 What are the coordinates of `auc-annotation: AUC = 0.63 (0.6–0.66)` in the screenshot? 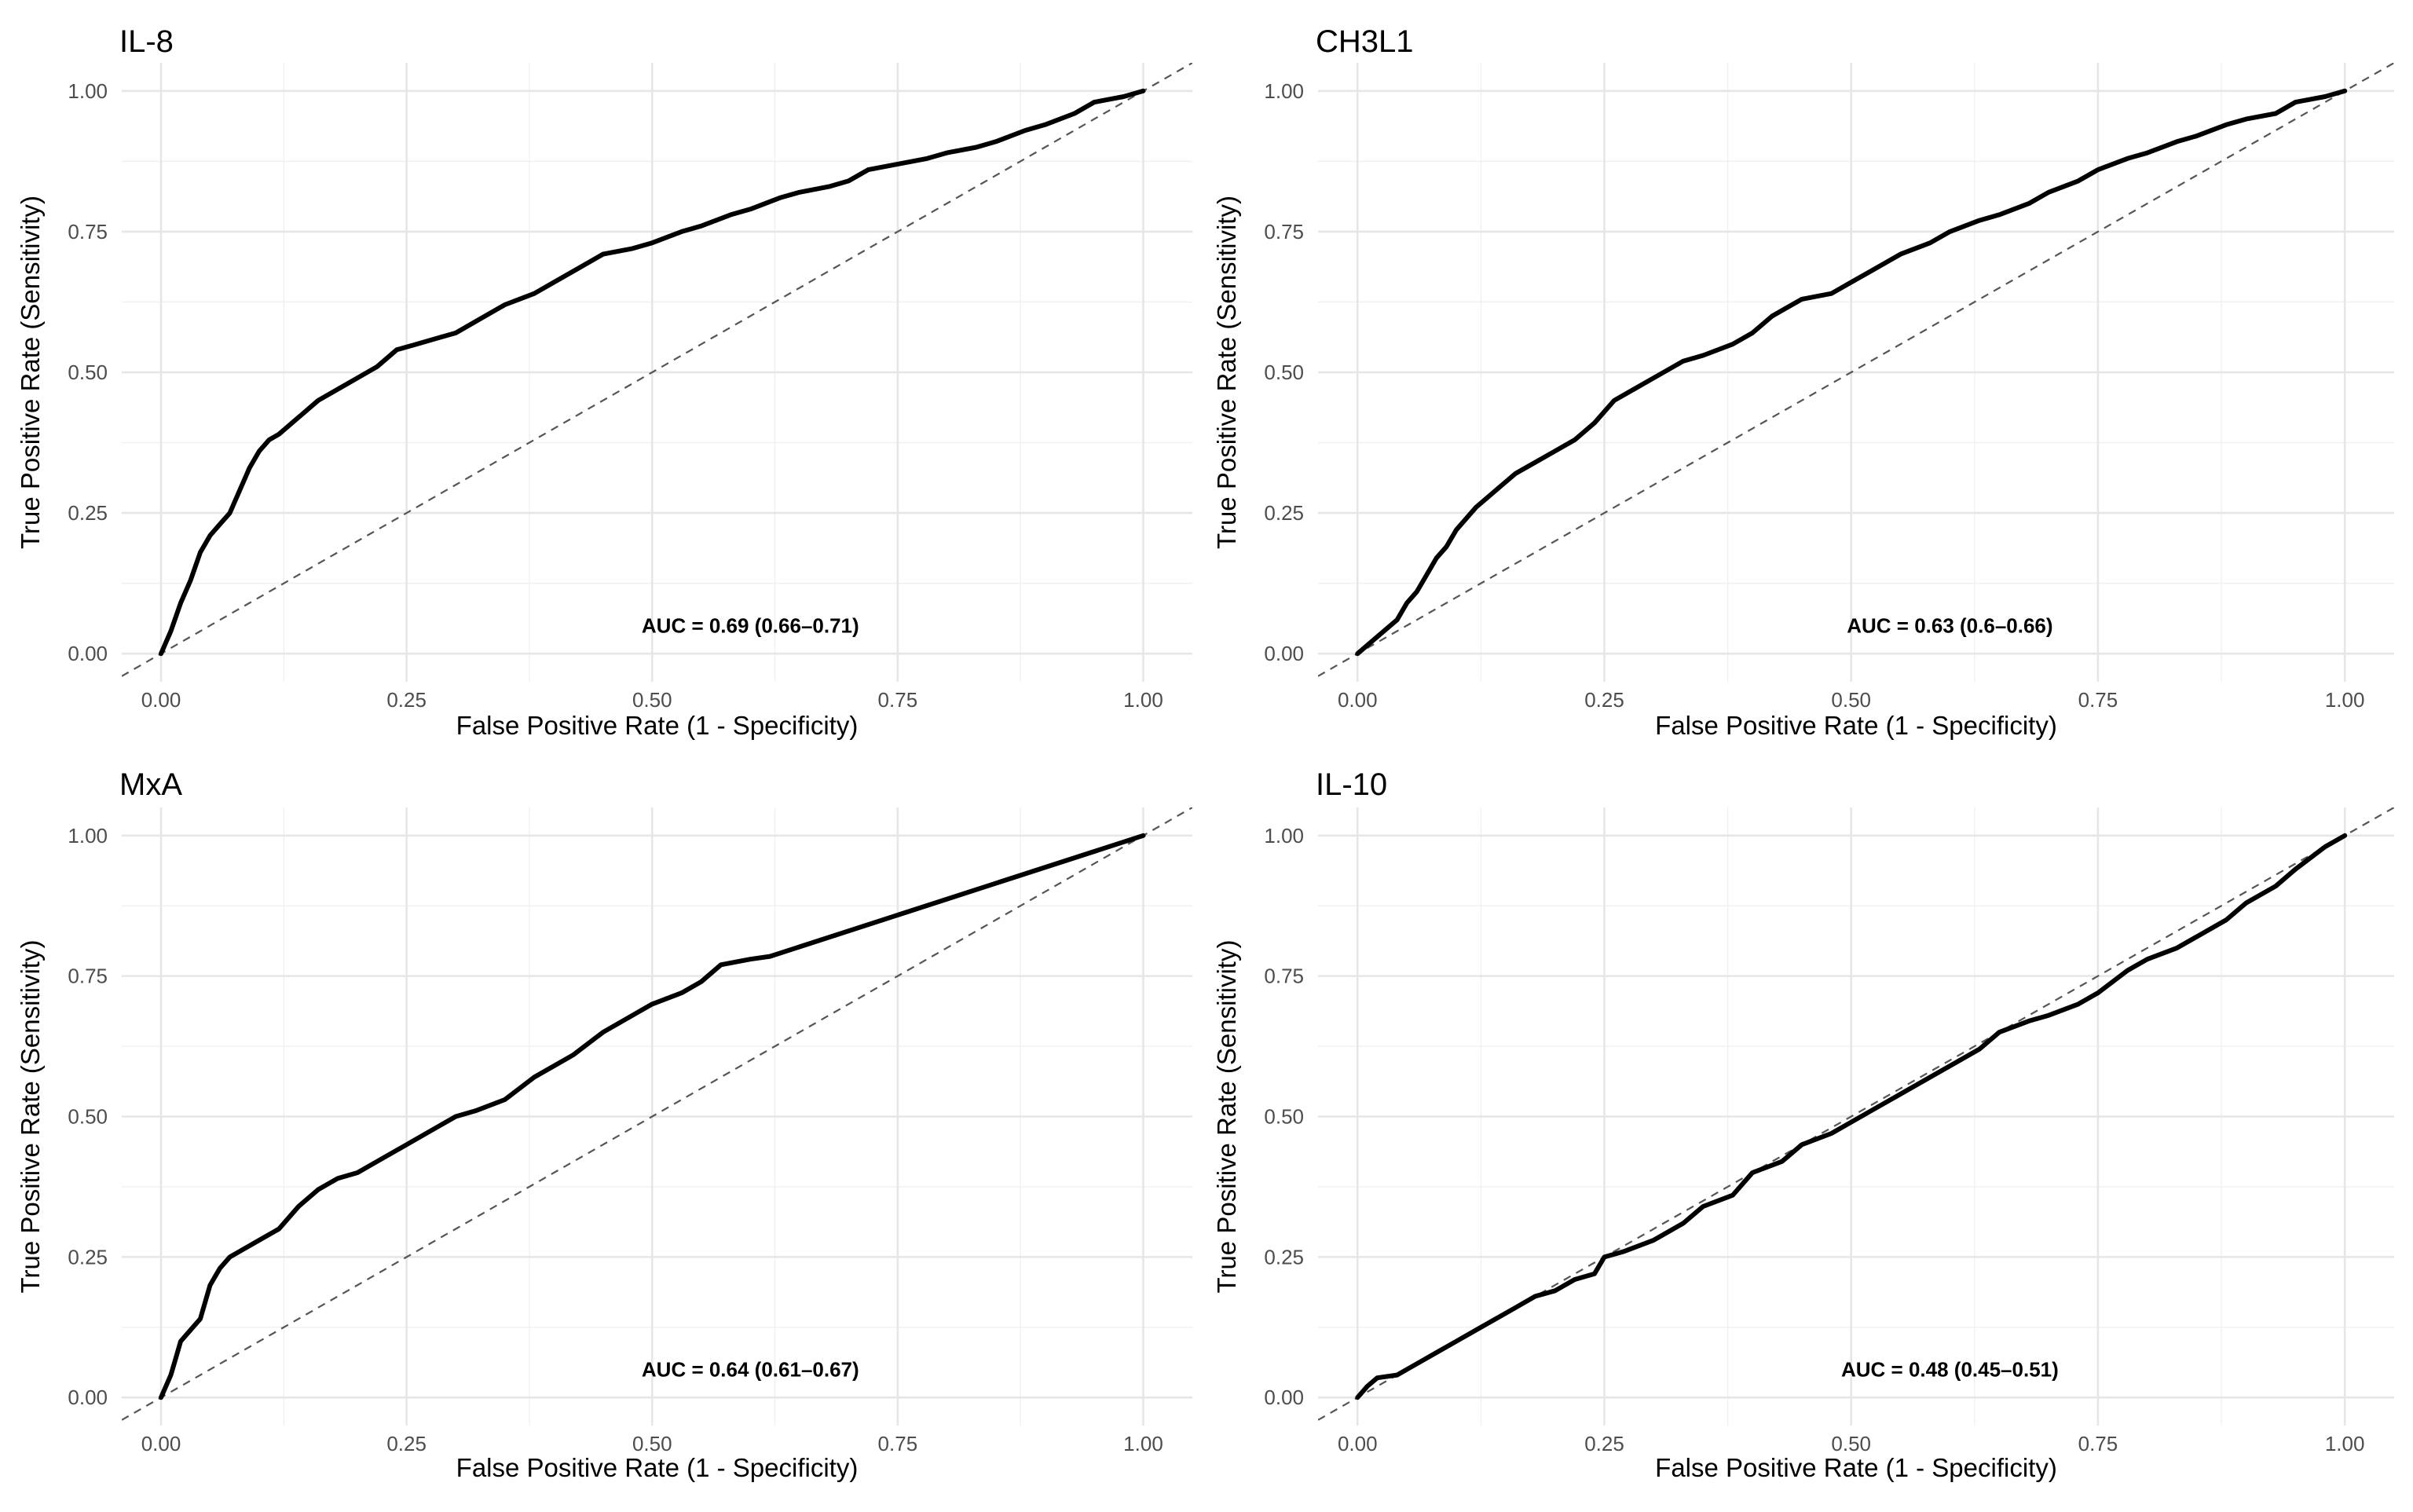 It's located at (1949, 625).